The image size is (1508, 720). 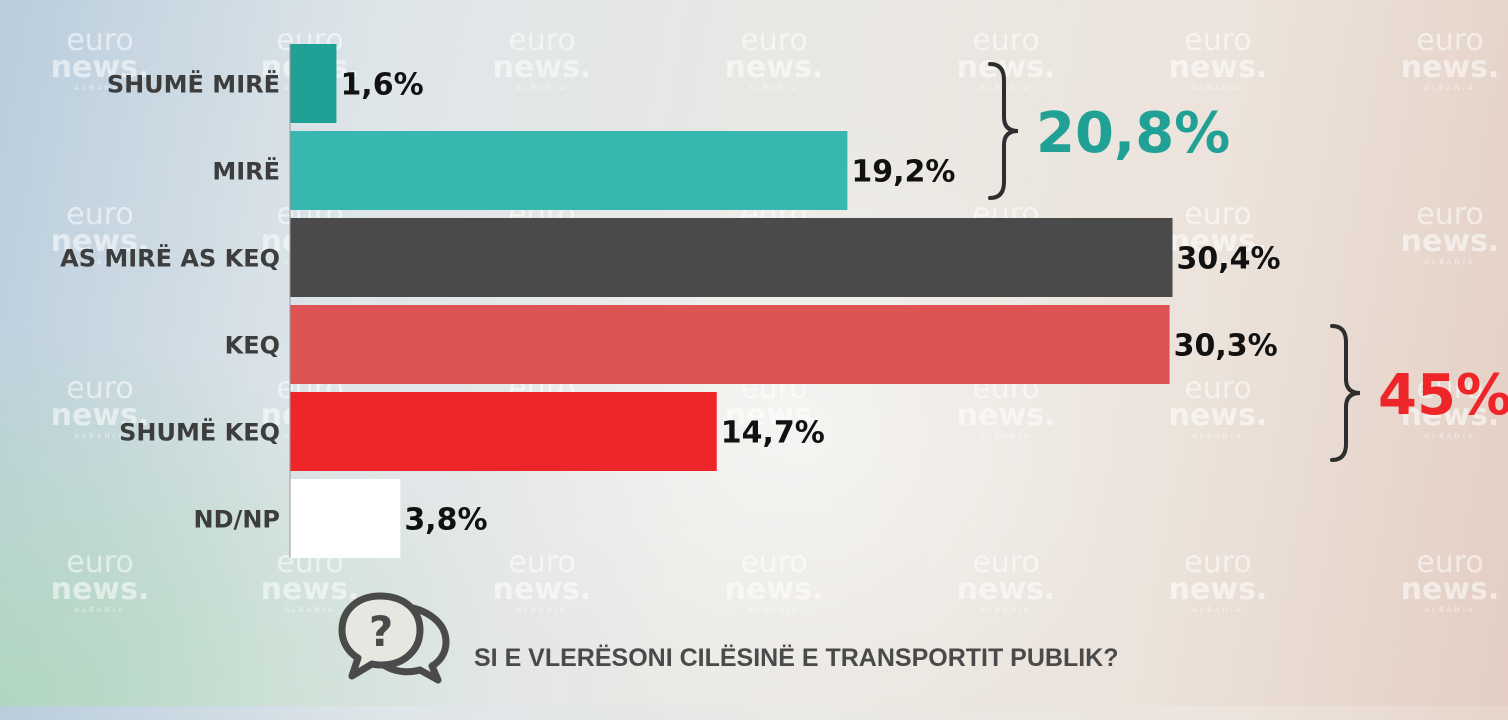 What do you see at coordinates (252, 346) in the screenshot?
I see `category-label: KEQ` at bounding box center [252, 346].